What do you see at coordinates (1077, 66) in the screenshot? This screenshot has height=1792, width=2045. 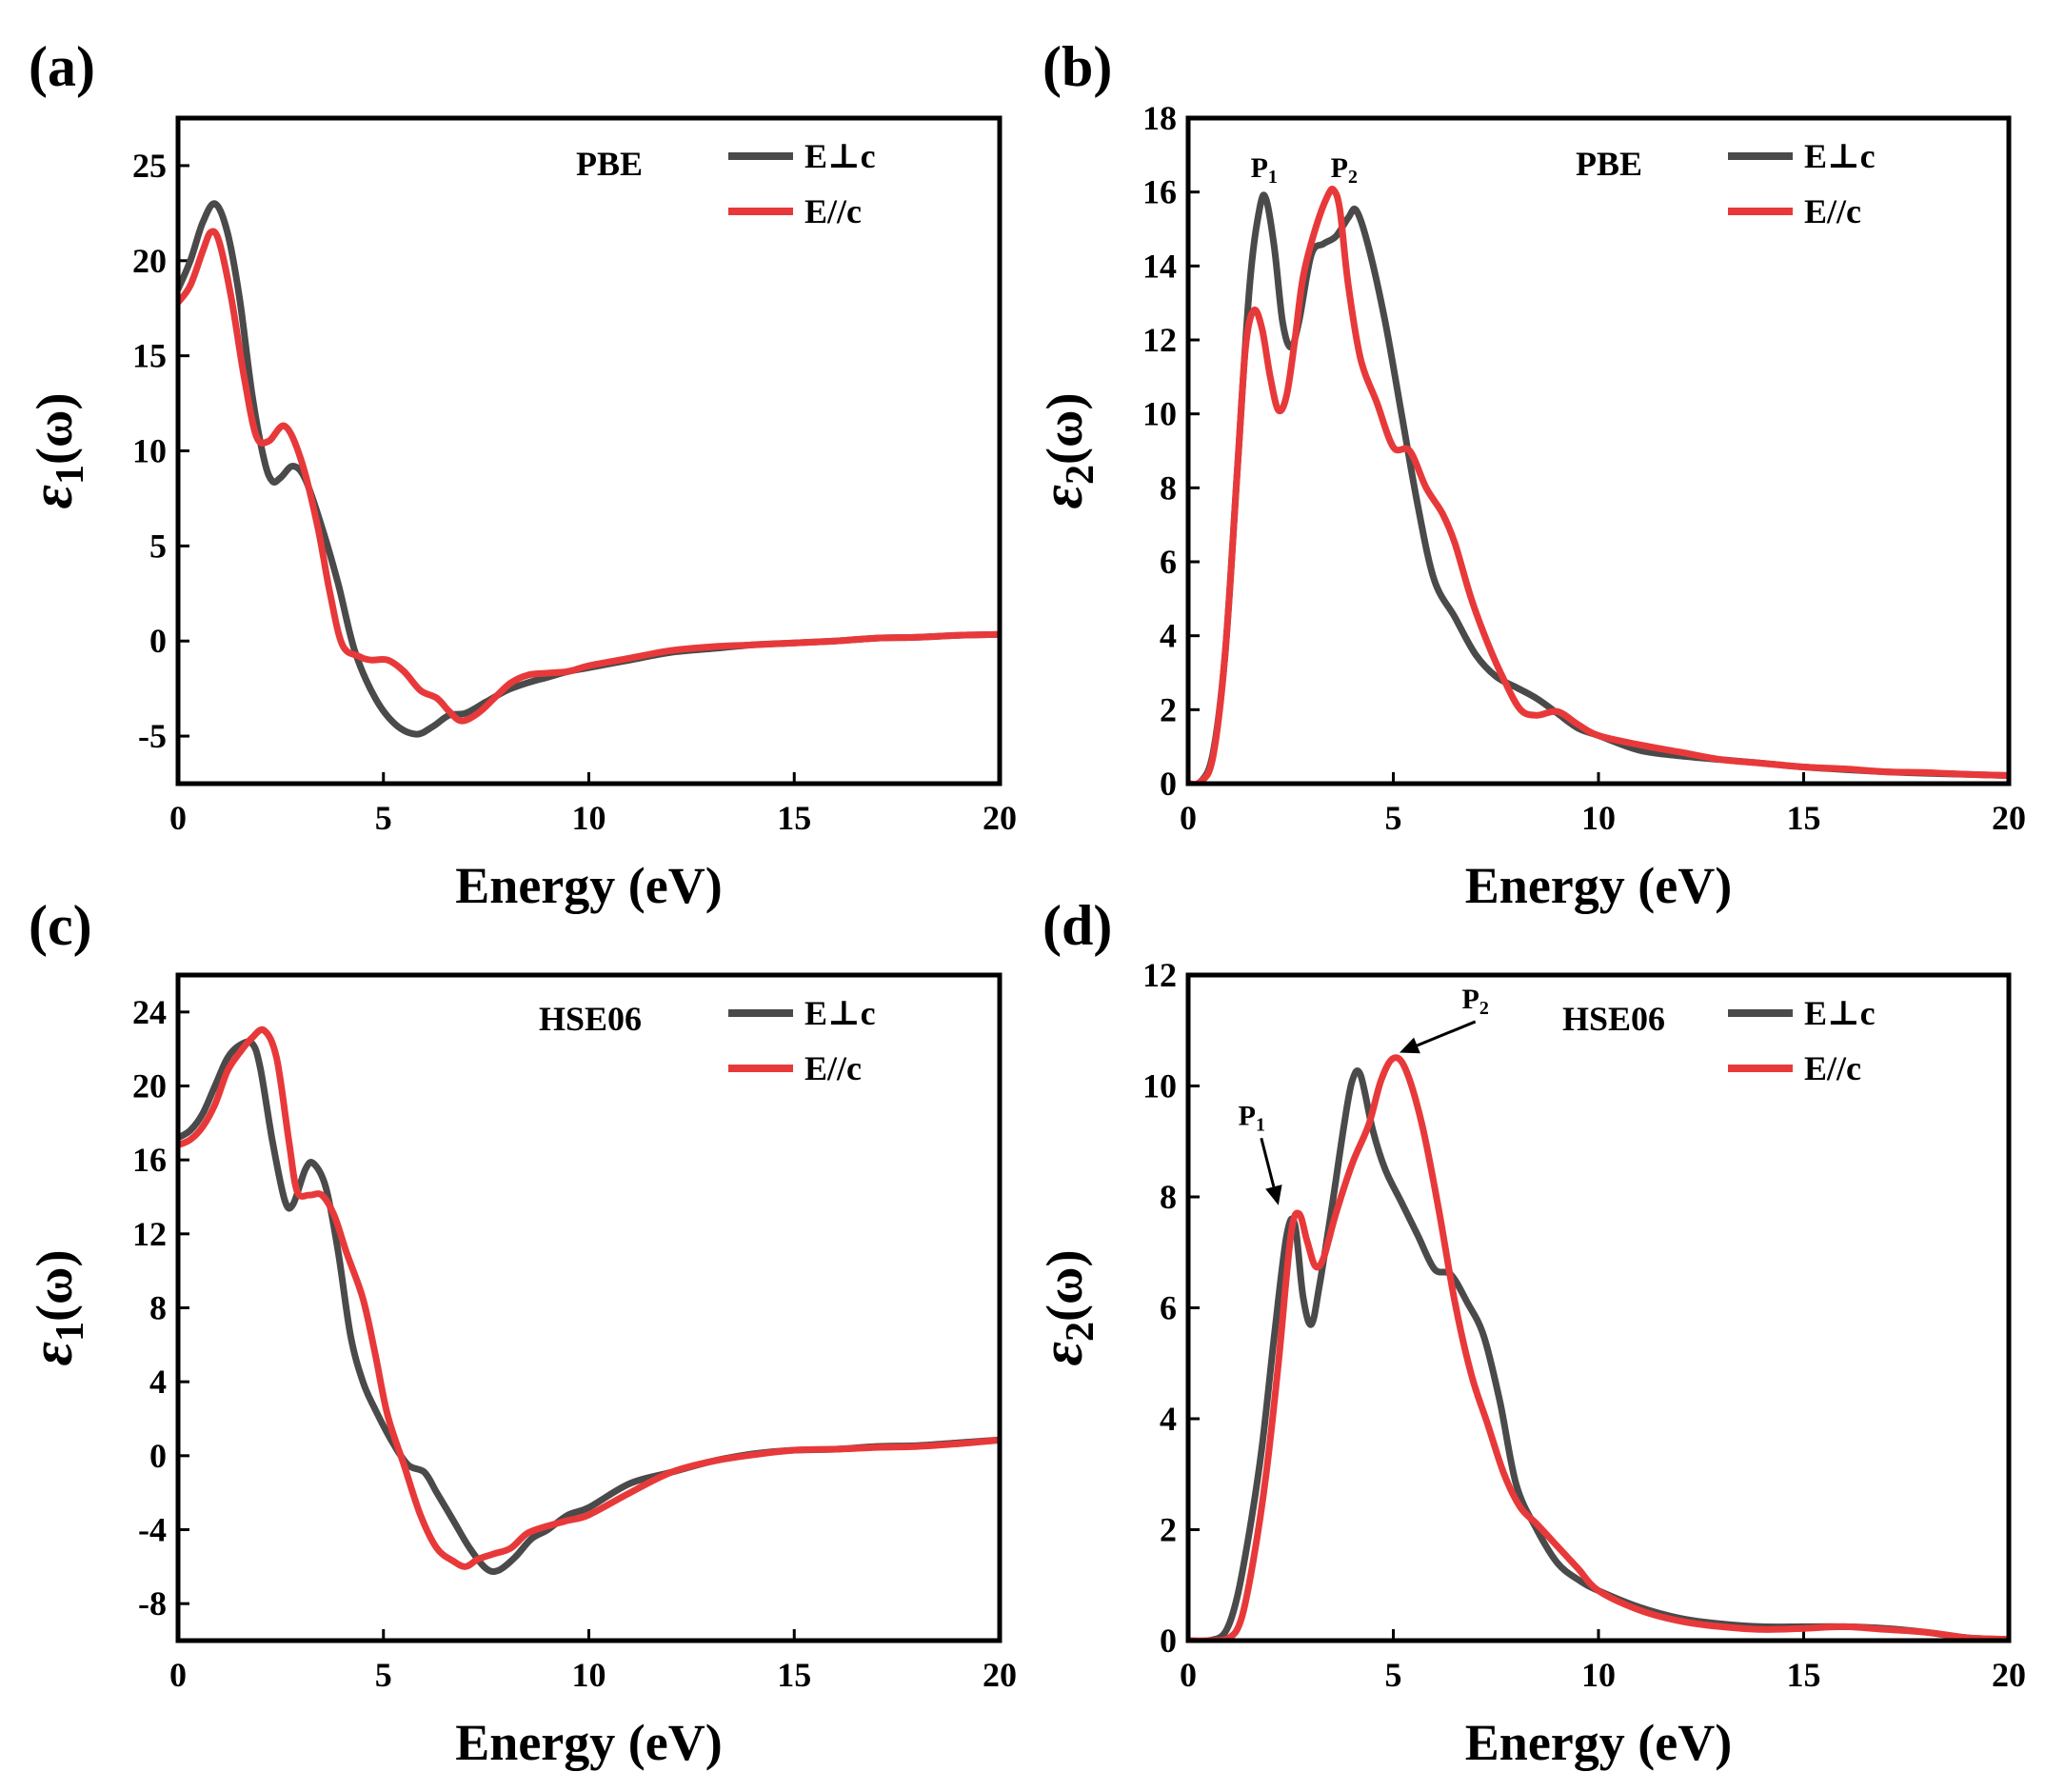 I see `panel-label: (b)` at bounding box center [1077, 66].